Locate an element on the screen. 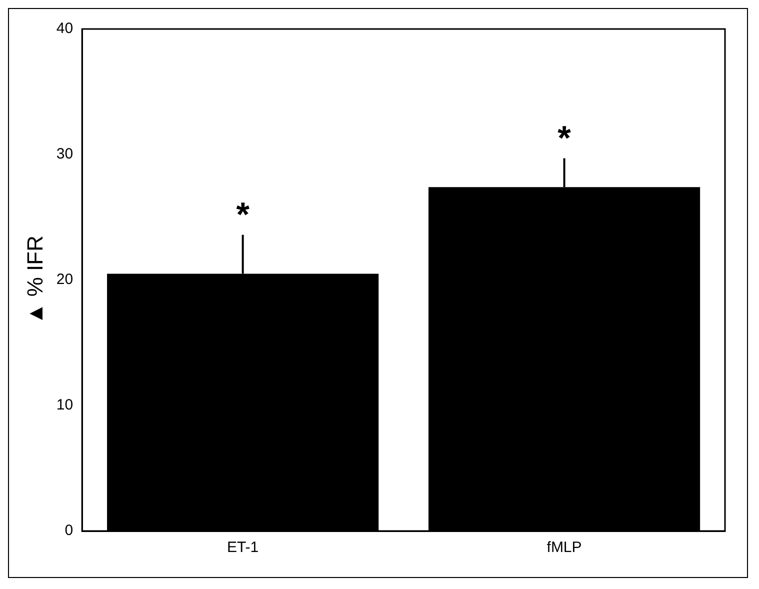  x-tick-label: fMLP is located at coordinates (564, 547).